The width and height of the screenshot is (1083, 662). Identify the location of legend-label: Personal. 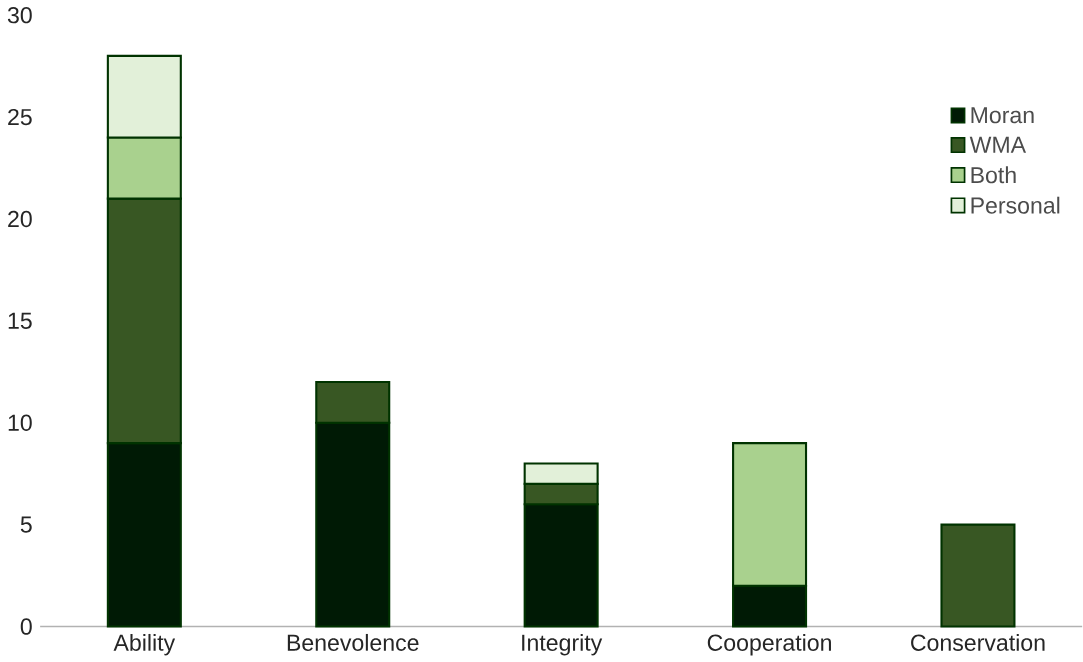
(1015, 205).